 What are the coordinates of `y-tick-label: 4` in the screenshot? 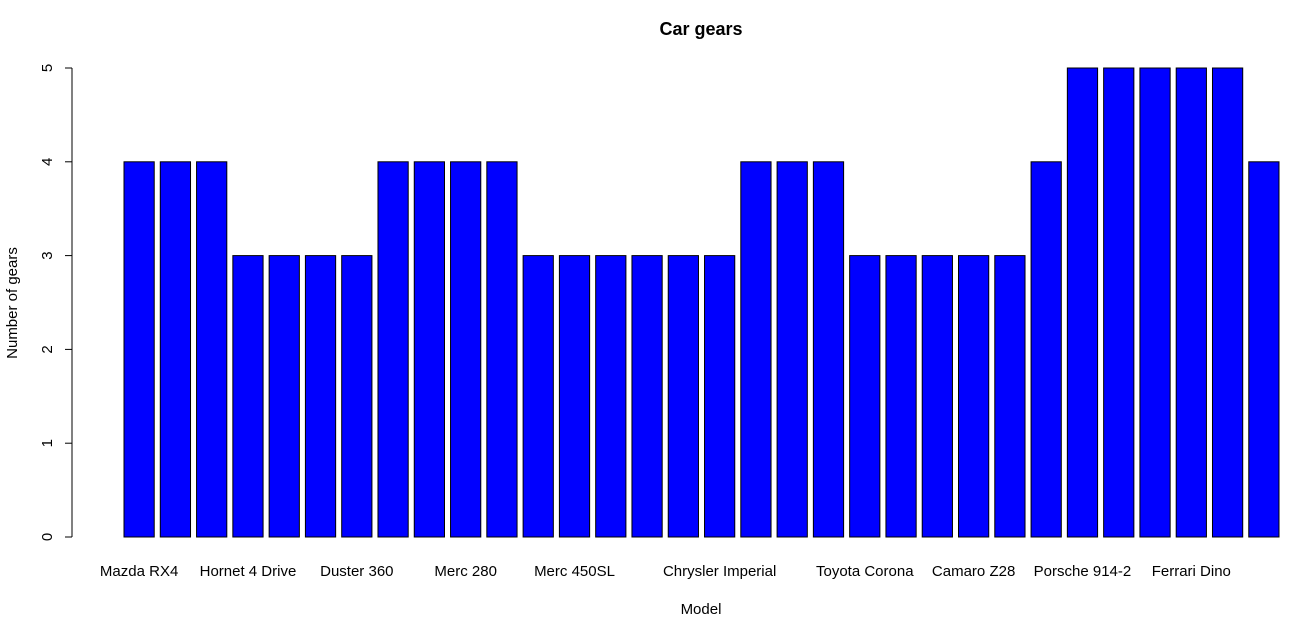 It's located at (47, 162).